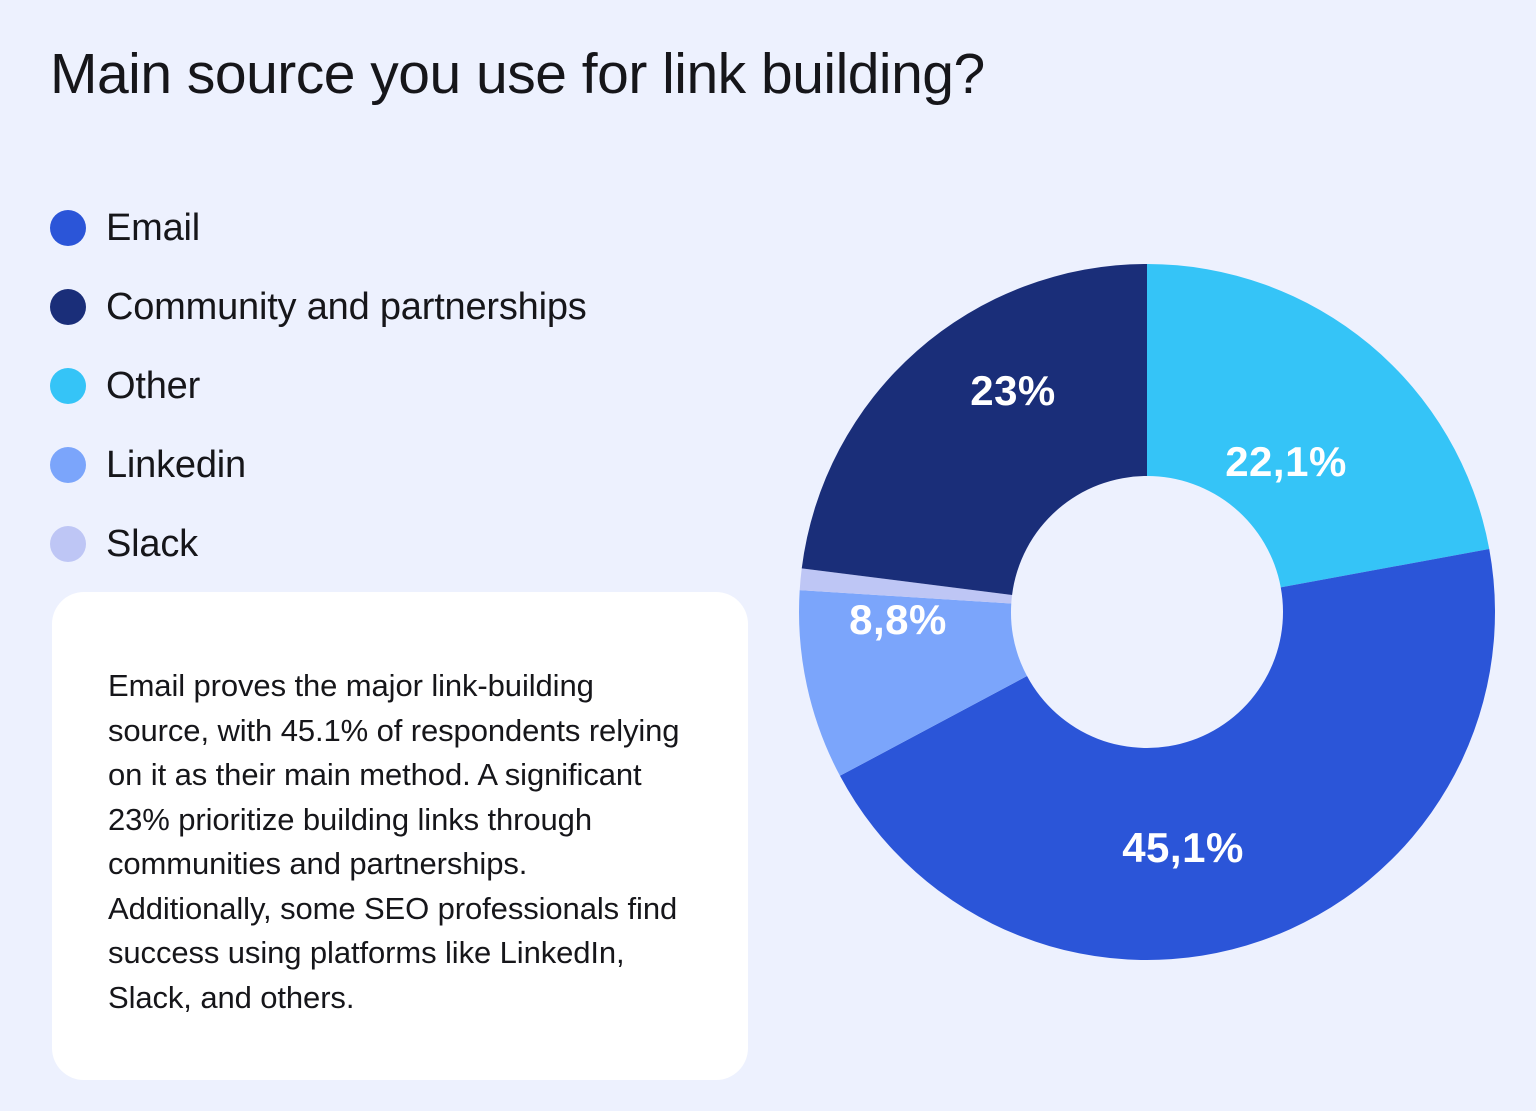  Describe the element at coordinates (906, 586) in the screenshot. I see `donut-slice-slack` at that location.